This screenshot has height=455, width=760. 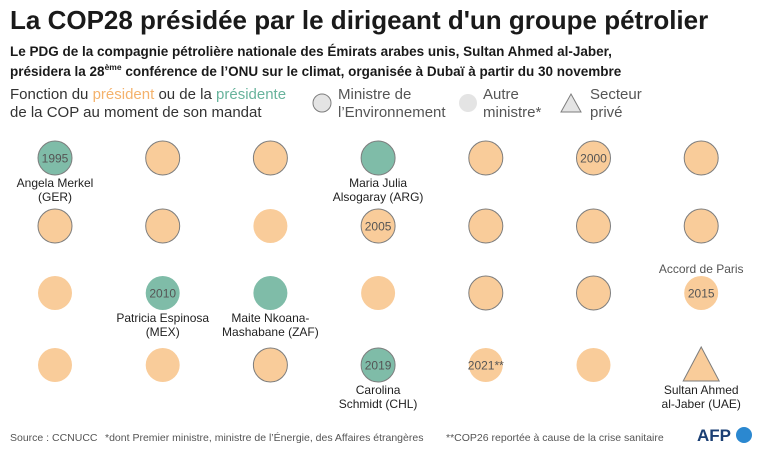 I want to click on legend-presidente-word: présidente, so click(x=251, y=94).